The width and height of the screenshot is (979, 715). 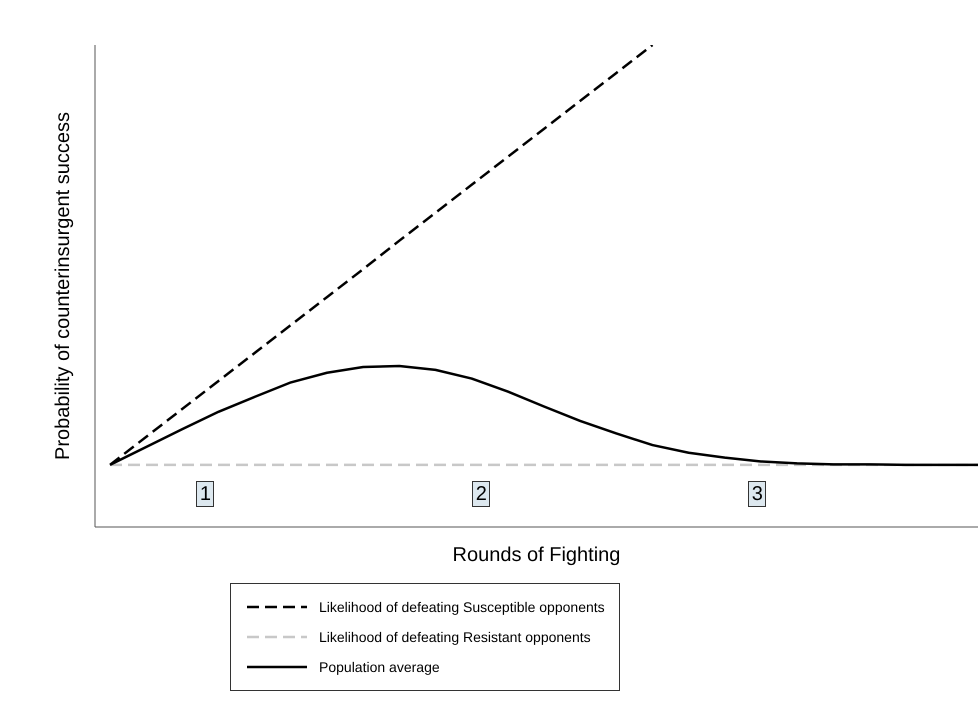 I want to click on y-axis-title: Probability of counterinsurgent success, so click(x=63, y=286).